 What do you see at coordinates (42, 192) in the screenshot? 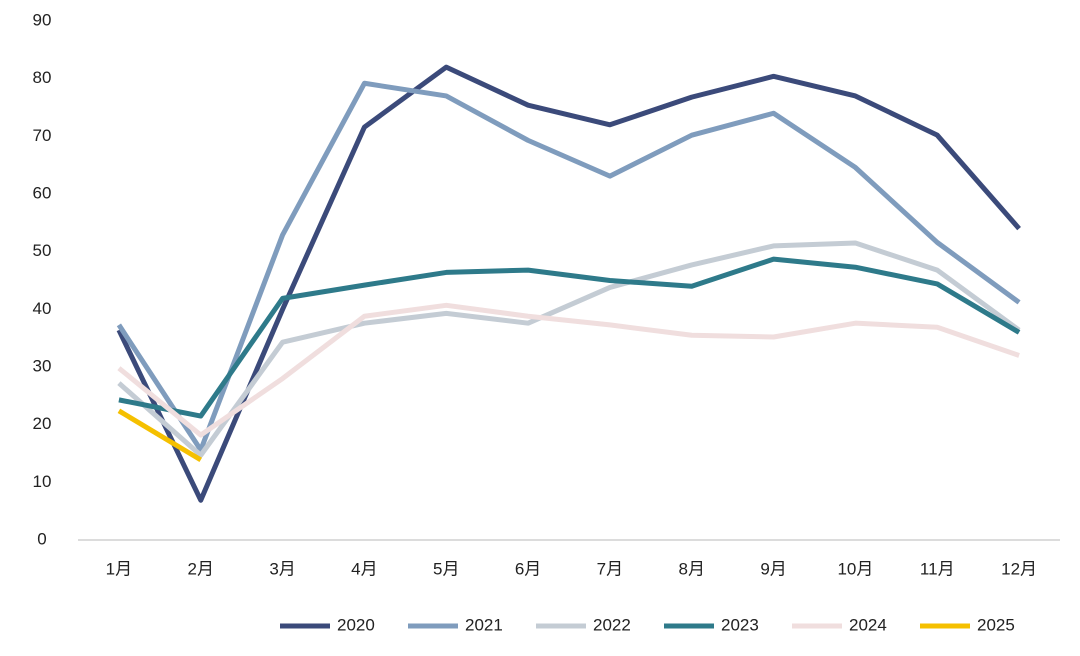
I see `y-tick-label: 60` at bounding box center [42, 192].